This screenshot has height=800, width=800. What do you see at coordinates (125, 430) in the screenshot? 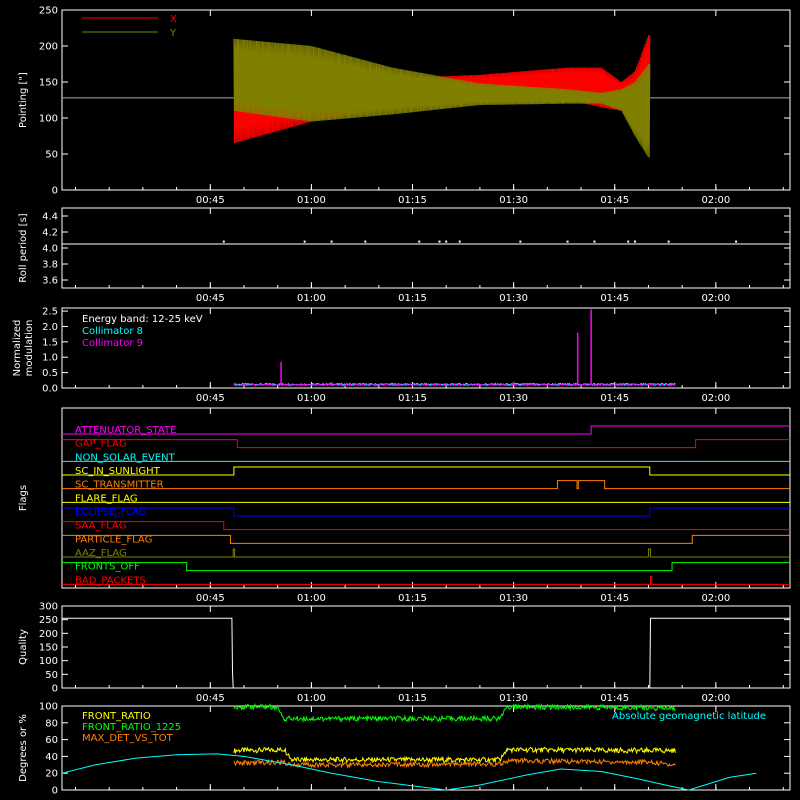
I see `flag-label: ATTENUATOR_STATE` at bounding box center [125, 430].